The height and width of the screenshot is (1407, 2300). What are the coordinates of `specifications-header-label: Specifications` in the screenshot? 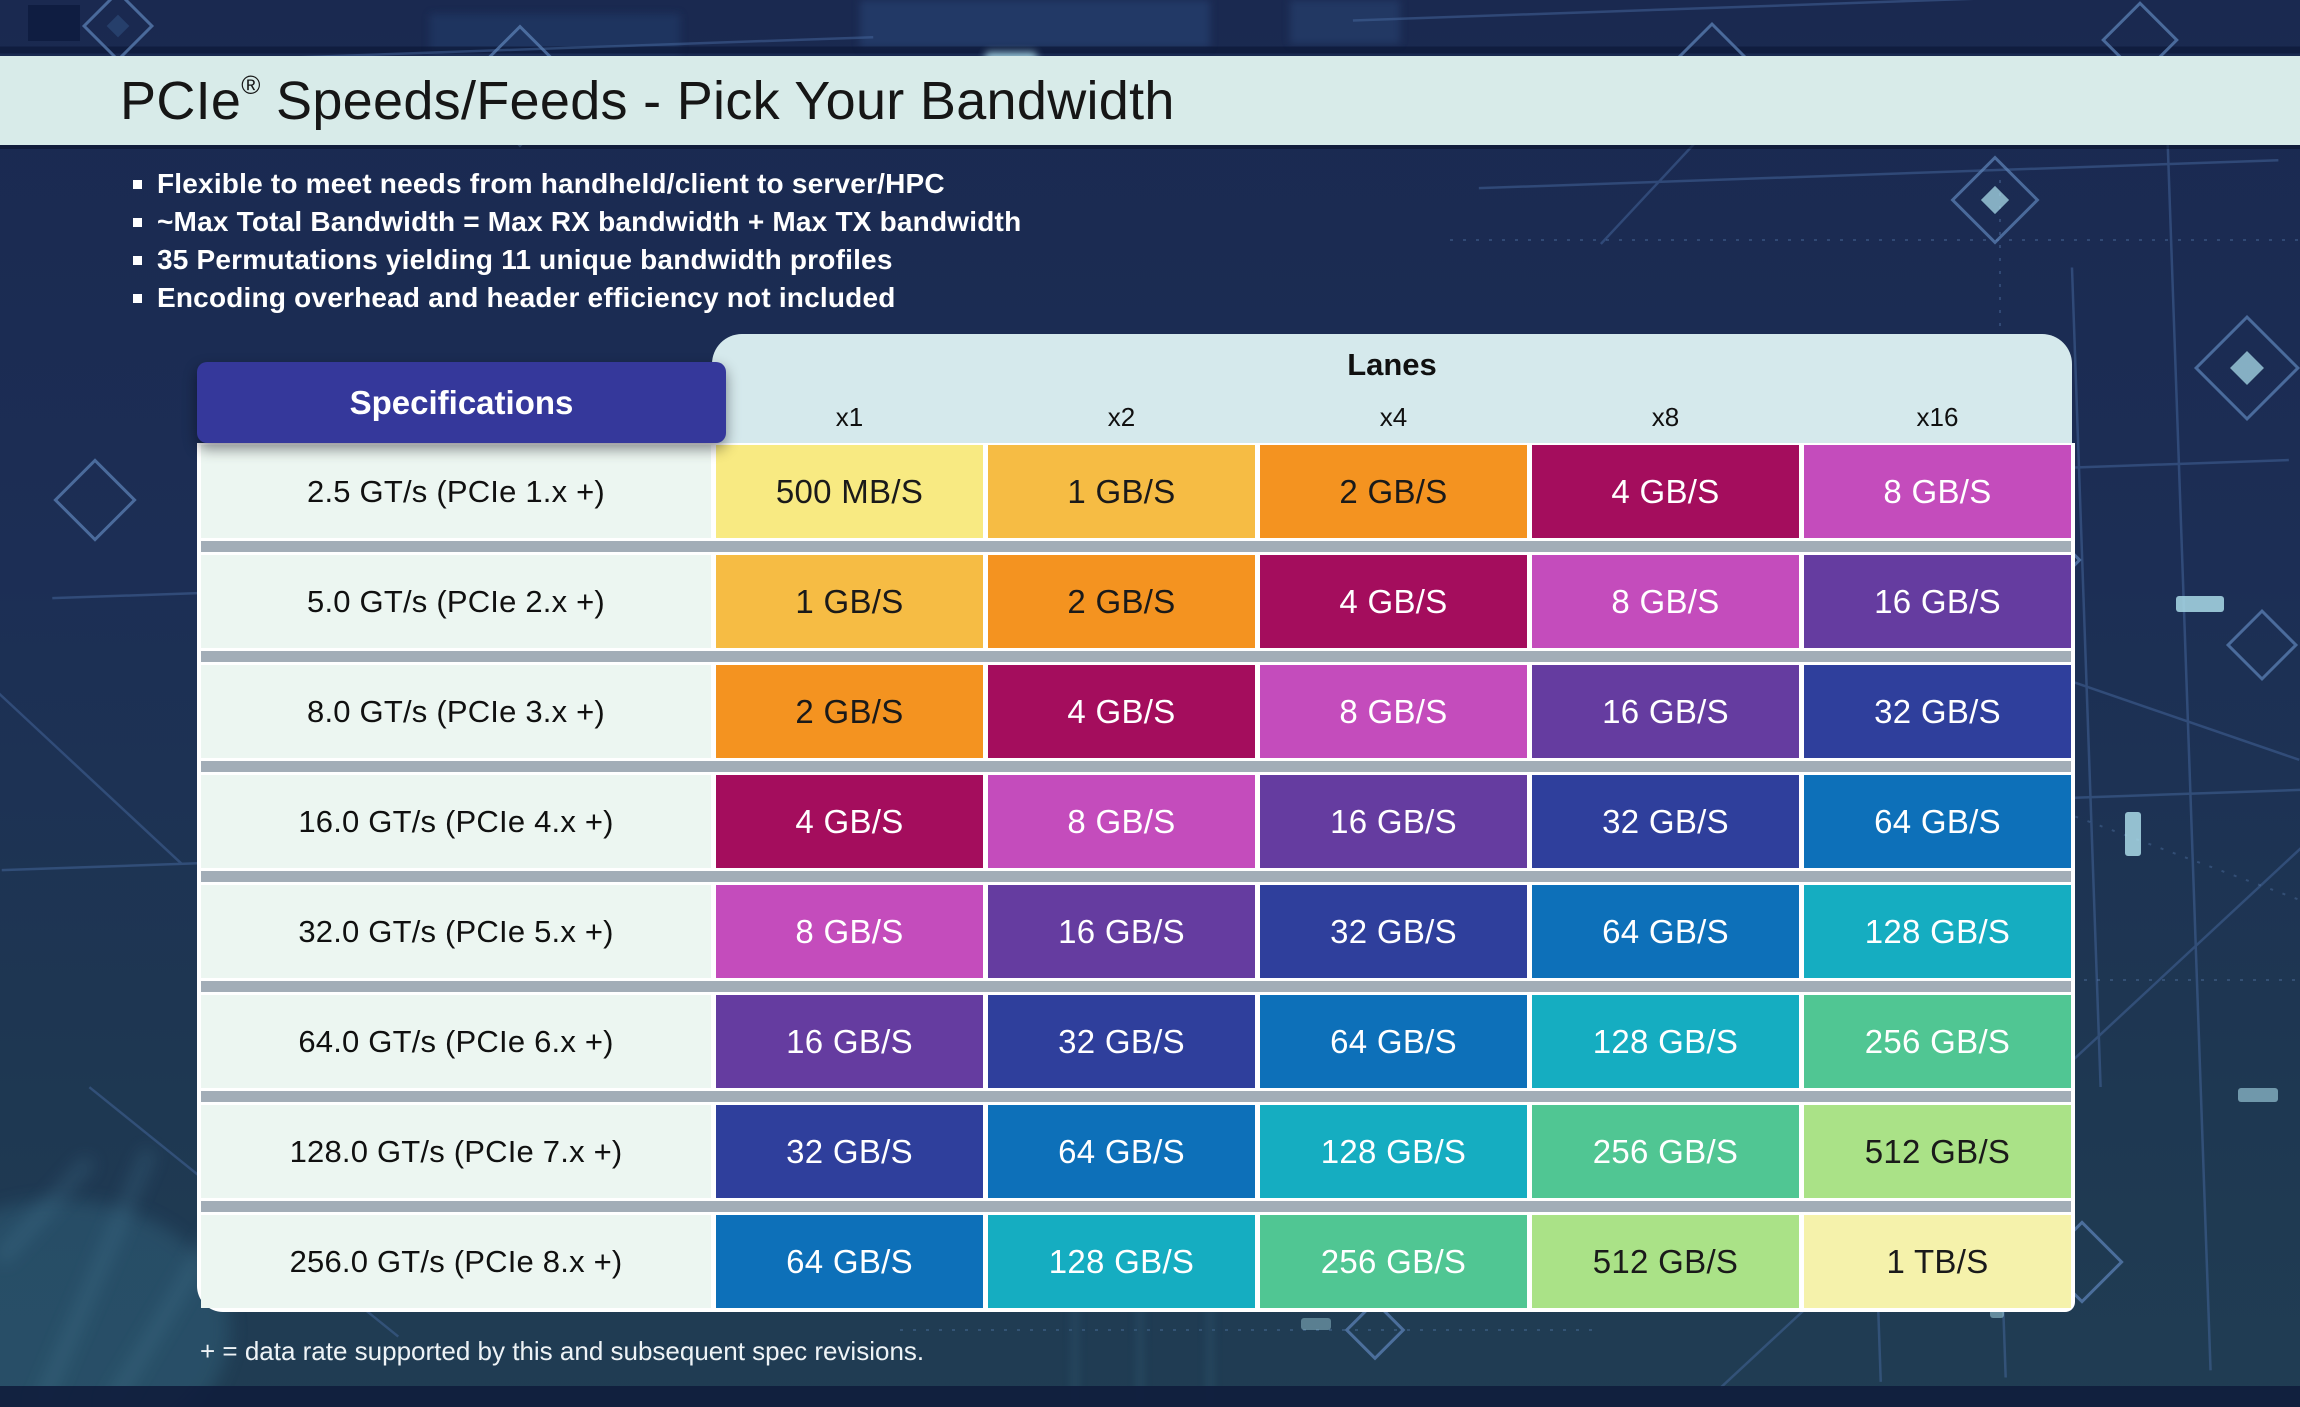 It's located at (461, 402).